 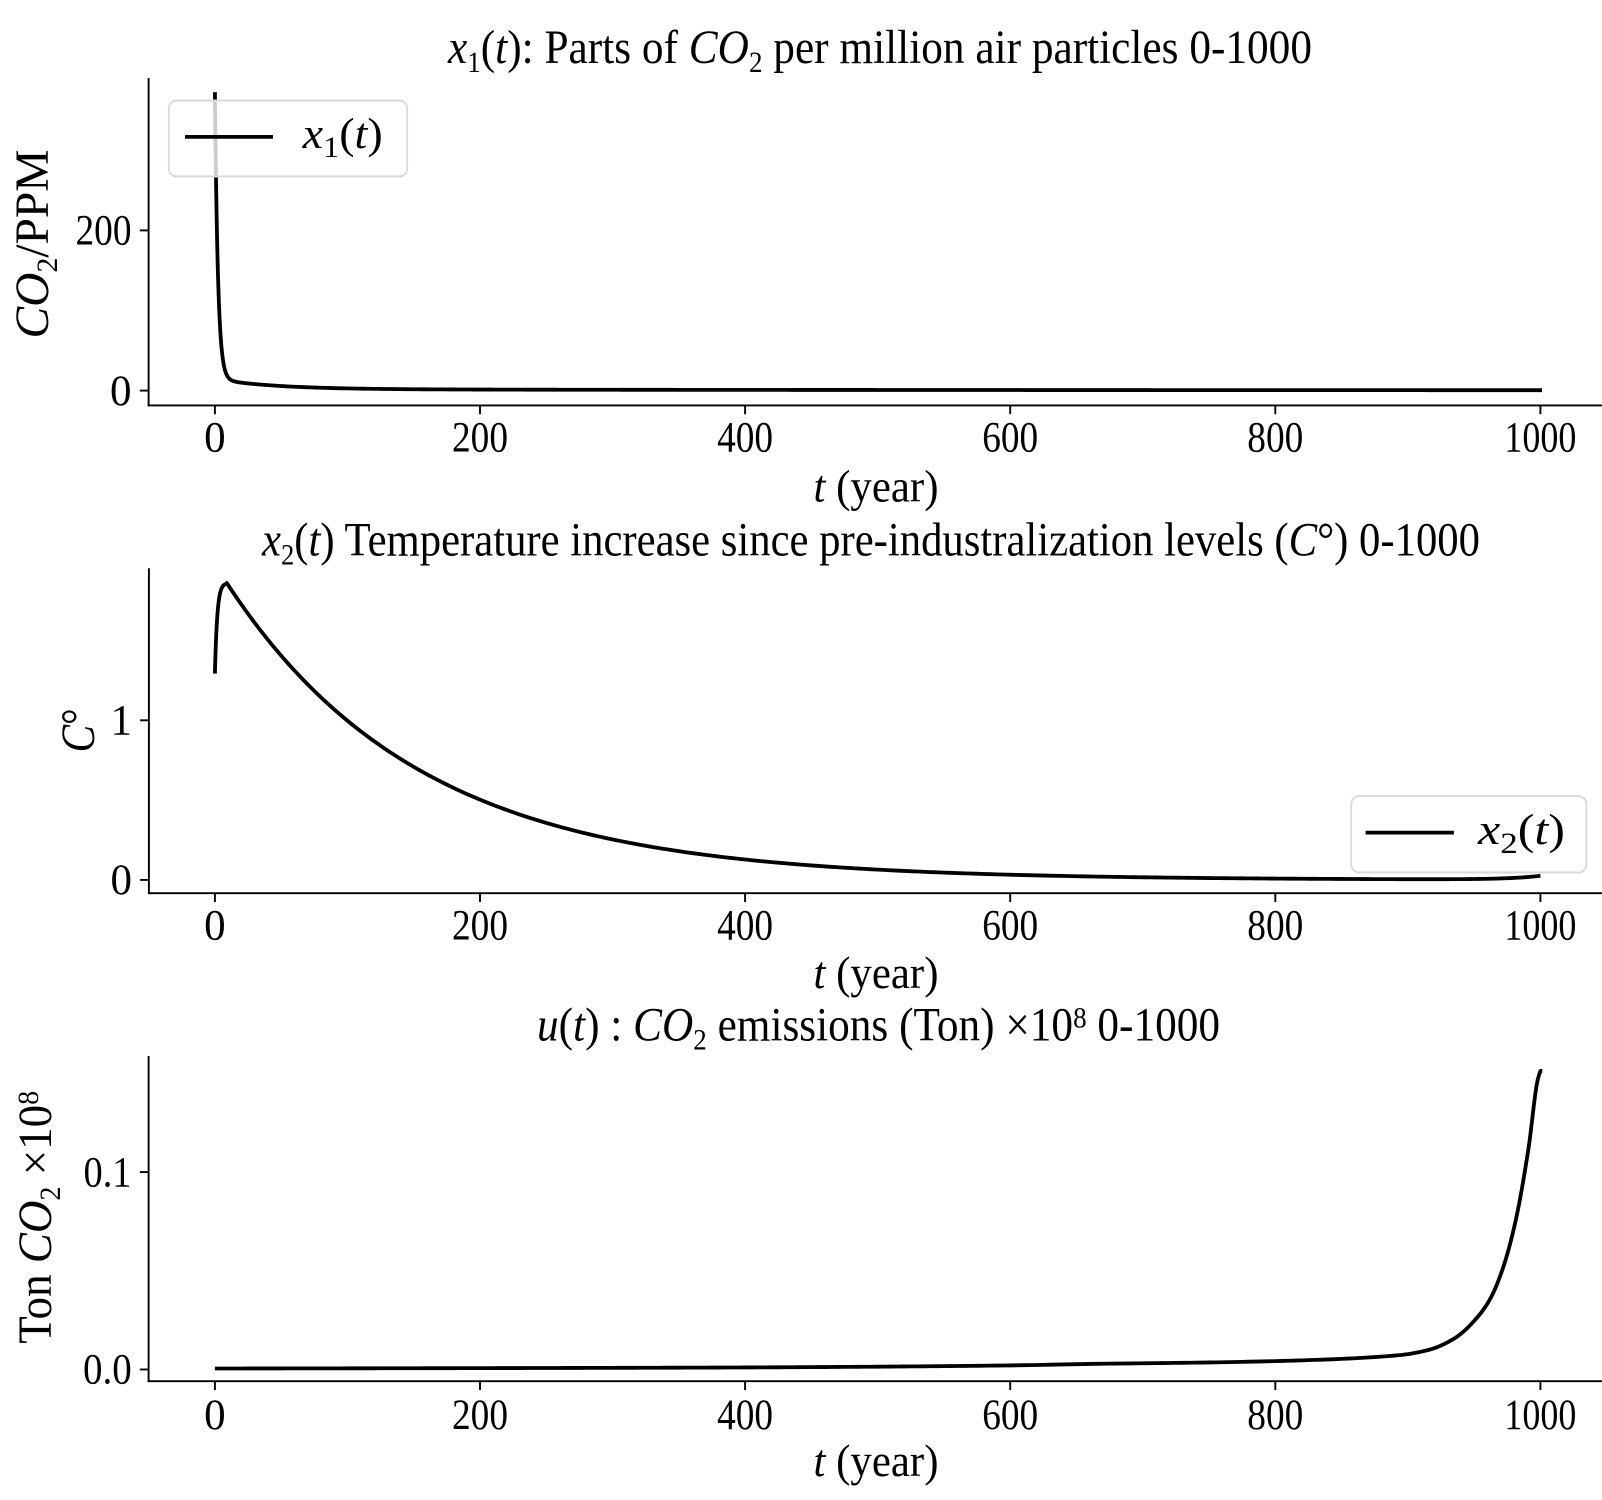 I want to click on svg-text: 0.1, so click(x=108, y=1172).